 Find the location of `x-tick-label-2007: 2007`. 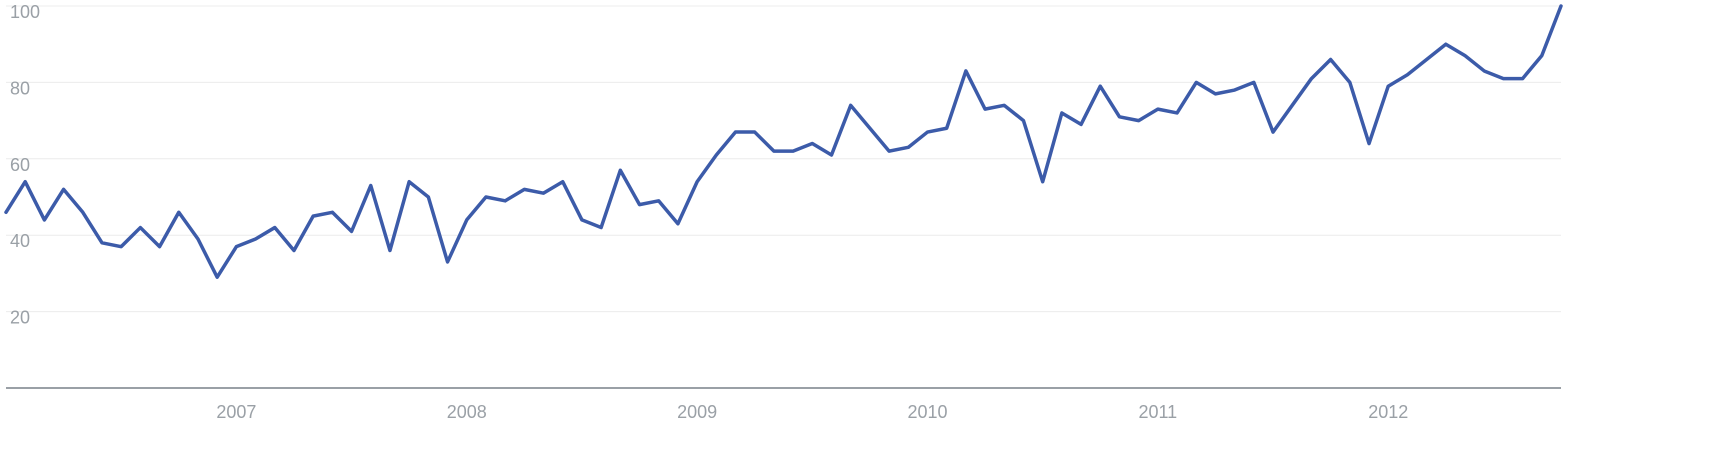

x-tick-label-2007: 2007 is located at coordinates (236, 412).